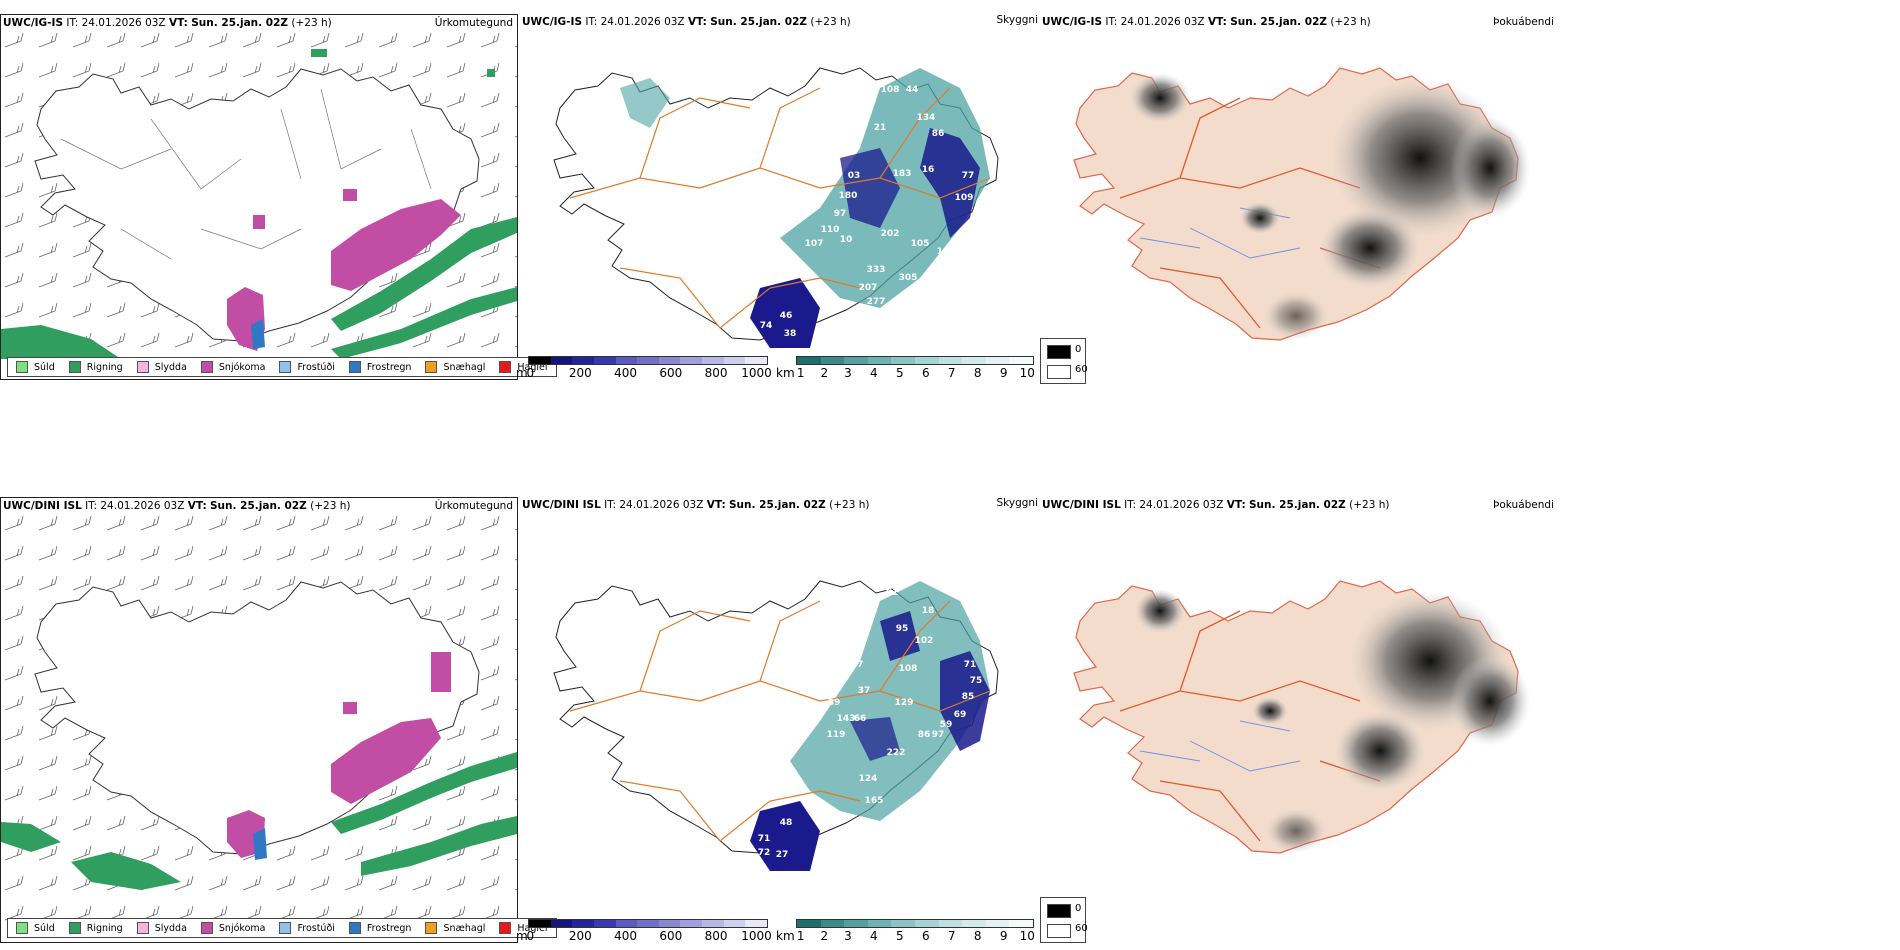 The height and width of the screenshot is (950, 1900). I want to click on ceiling-label: 66, so click(860, 719).